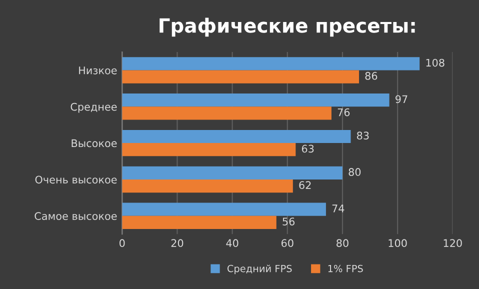 The height and width of the screenshot is (289, 479). What do you see at coordinates (305, 185) in the screenshot?
I see `data-label: 62` at bounding box center [305, 185].